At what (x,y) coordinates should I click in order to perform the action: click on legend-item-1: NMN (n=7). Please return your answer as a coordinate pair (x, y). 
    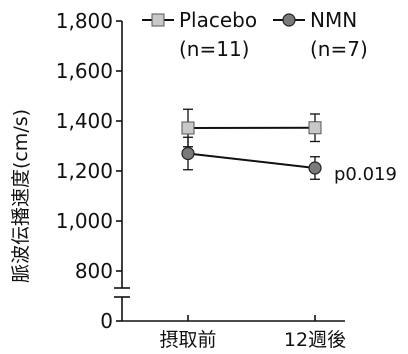
    Looking at the image, I should click on (320, 34).